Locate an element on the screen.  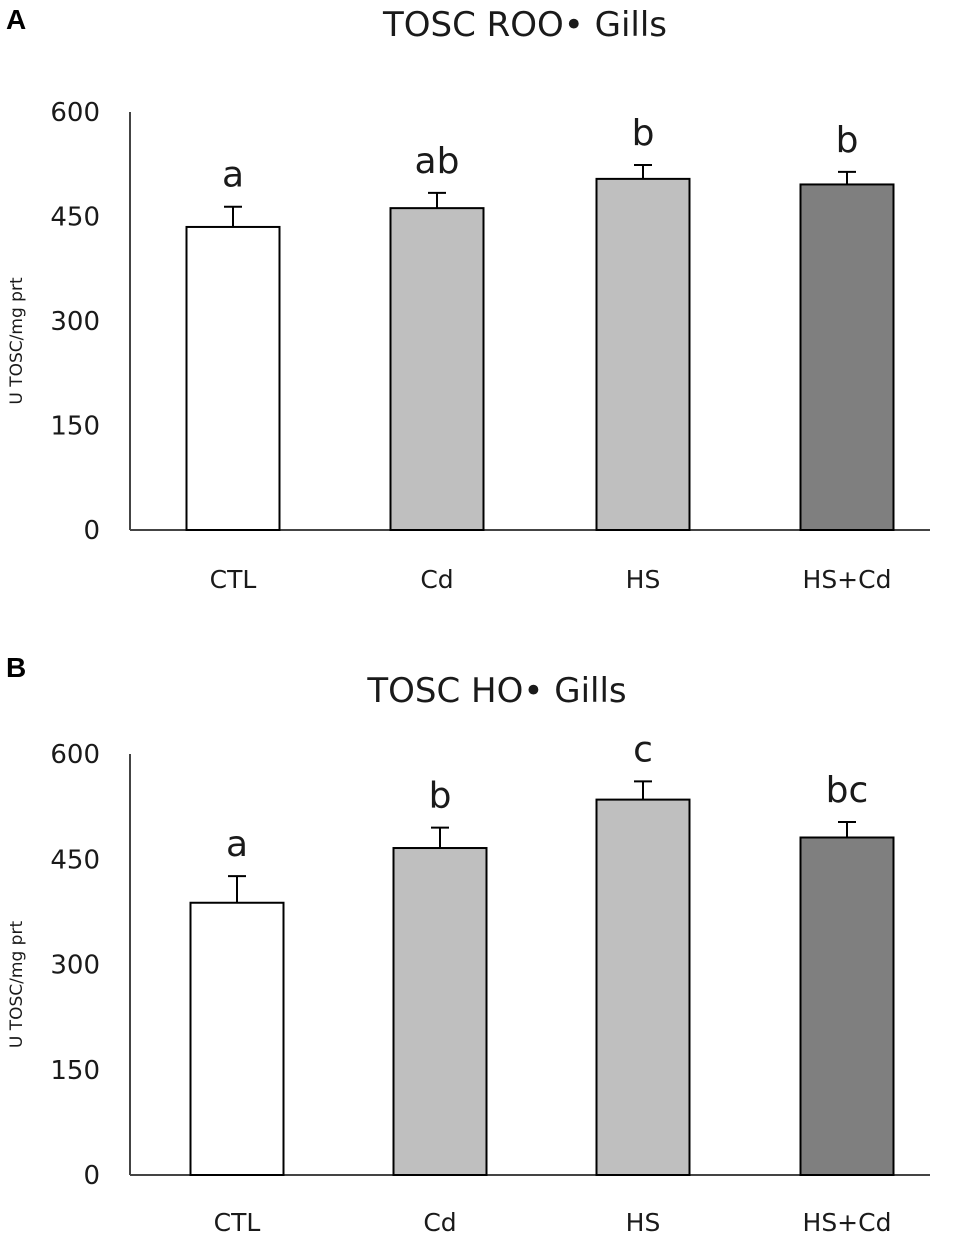
panel-label-b: B is located at coordinates (16, 667).